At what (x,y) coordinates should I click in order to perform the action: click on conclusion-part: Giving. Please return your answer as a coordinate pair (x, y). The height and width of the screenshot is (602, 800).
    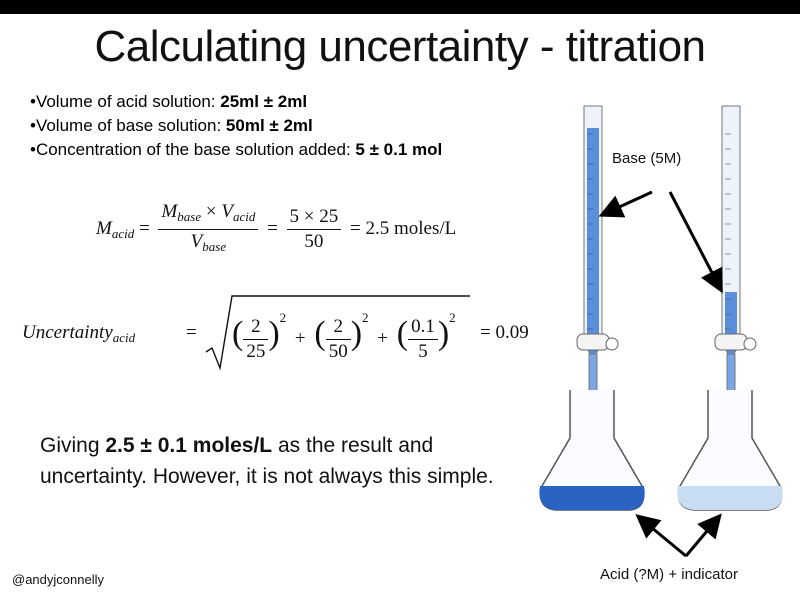
    Looking at the image, I should click on (73, 445).